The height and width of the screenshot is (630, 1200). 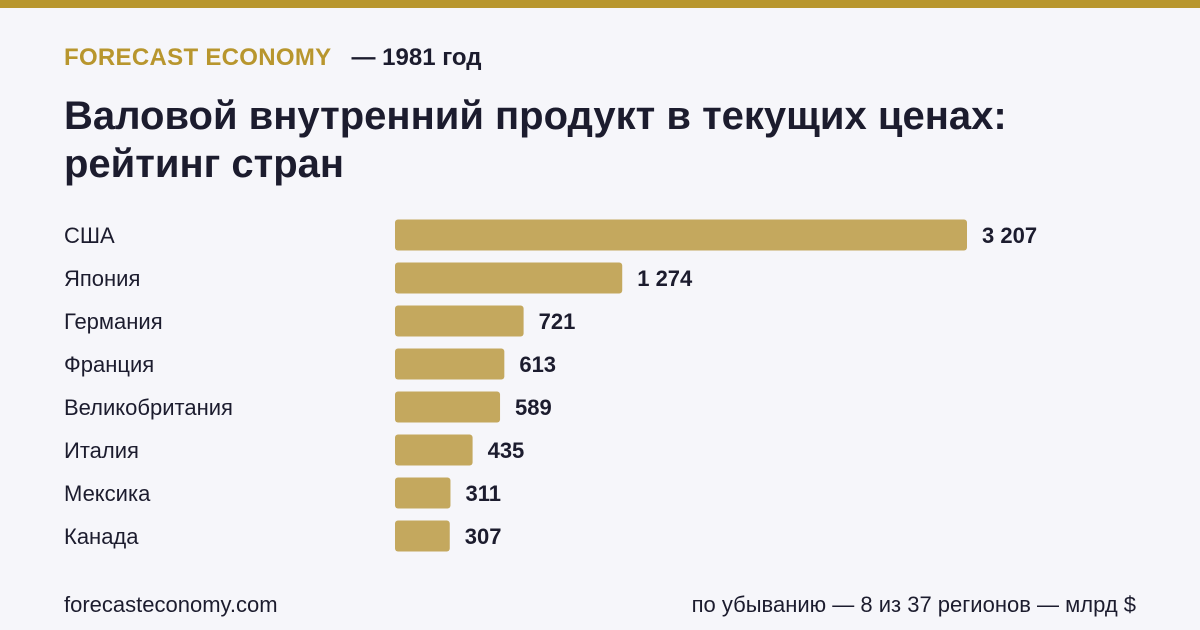 What do you see at coordinates (506, 450) in the screenshot?
I see `value-label: 435` at bounding box center [506, 450].